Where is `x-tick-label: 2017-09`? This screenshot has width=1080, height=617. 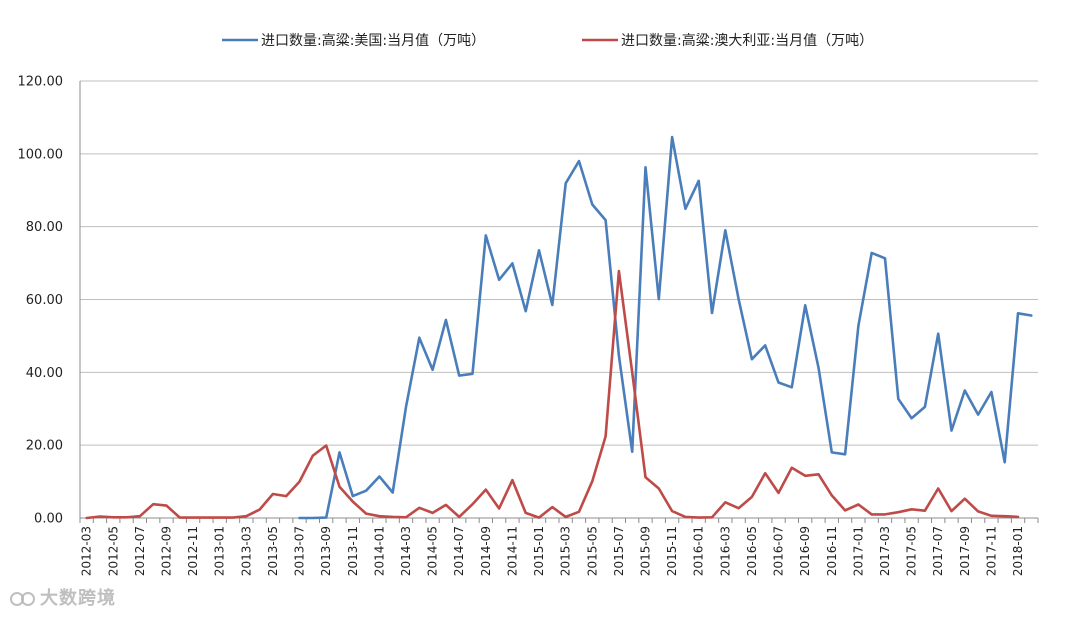
x-tick-label: 2017-09 is located at coordinates (965, 551).